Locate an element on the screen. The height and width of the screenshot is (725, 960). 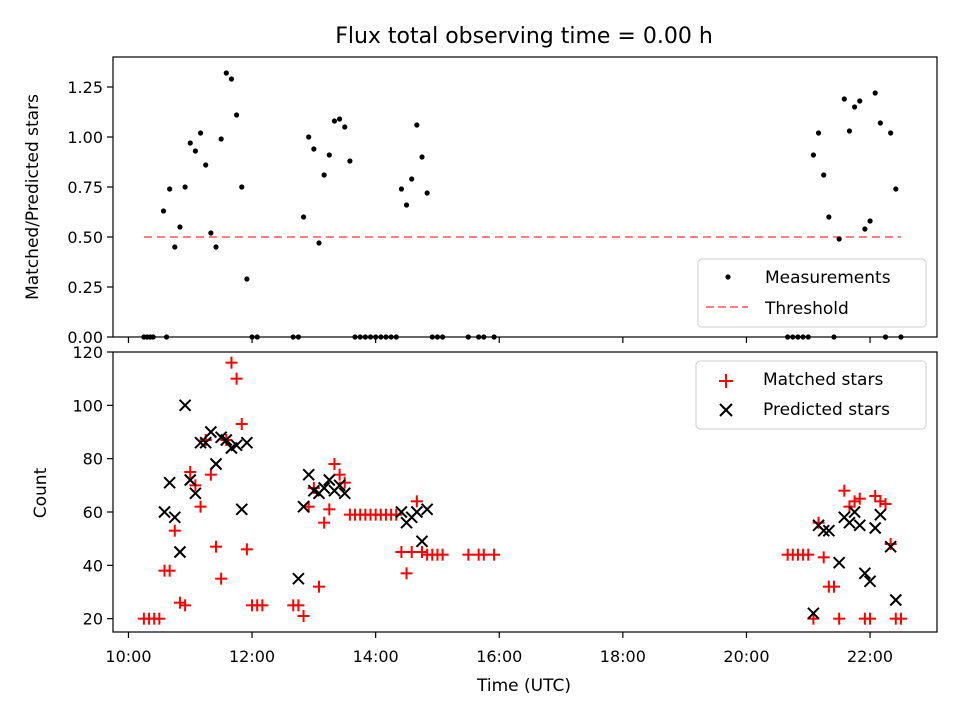
y-tick-label: 120 is located at coordinates (87, 352).